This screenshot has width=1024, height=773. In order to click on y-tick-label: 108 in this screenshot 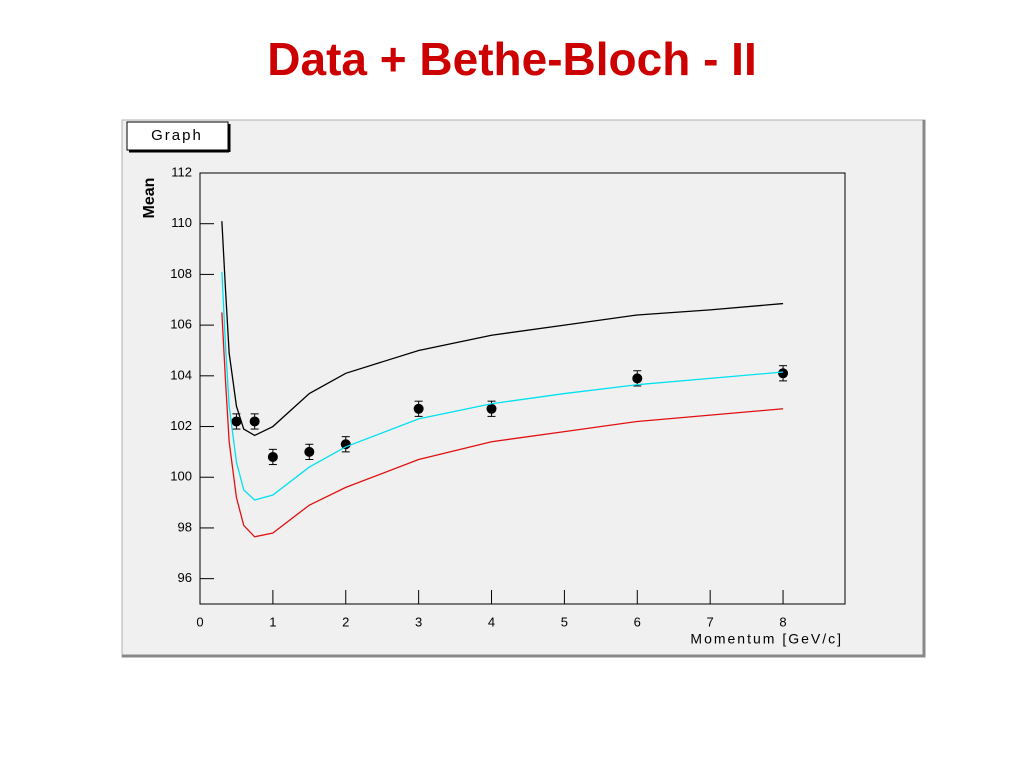, I will do `click(181, 273)`.